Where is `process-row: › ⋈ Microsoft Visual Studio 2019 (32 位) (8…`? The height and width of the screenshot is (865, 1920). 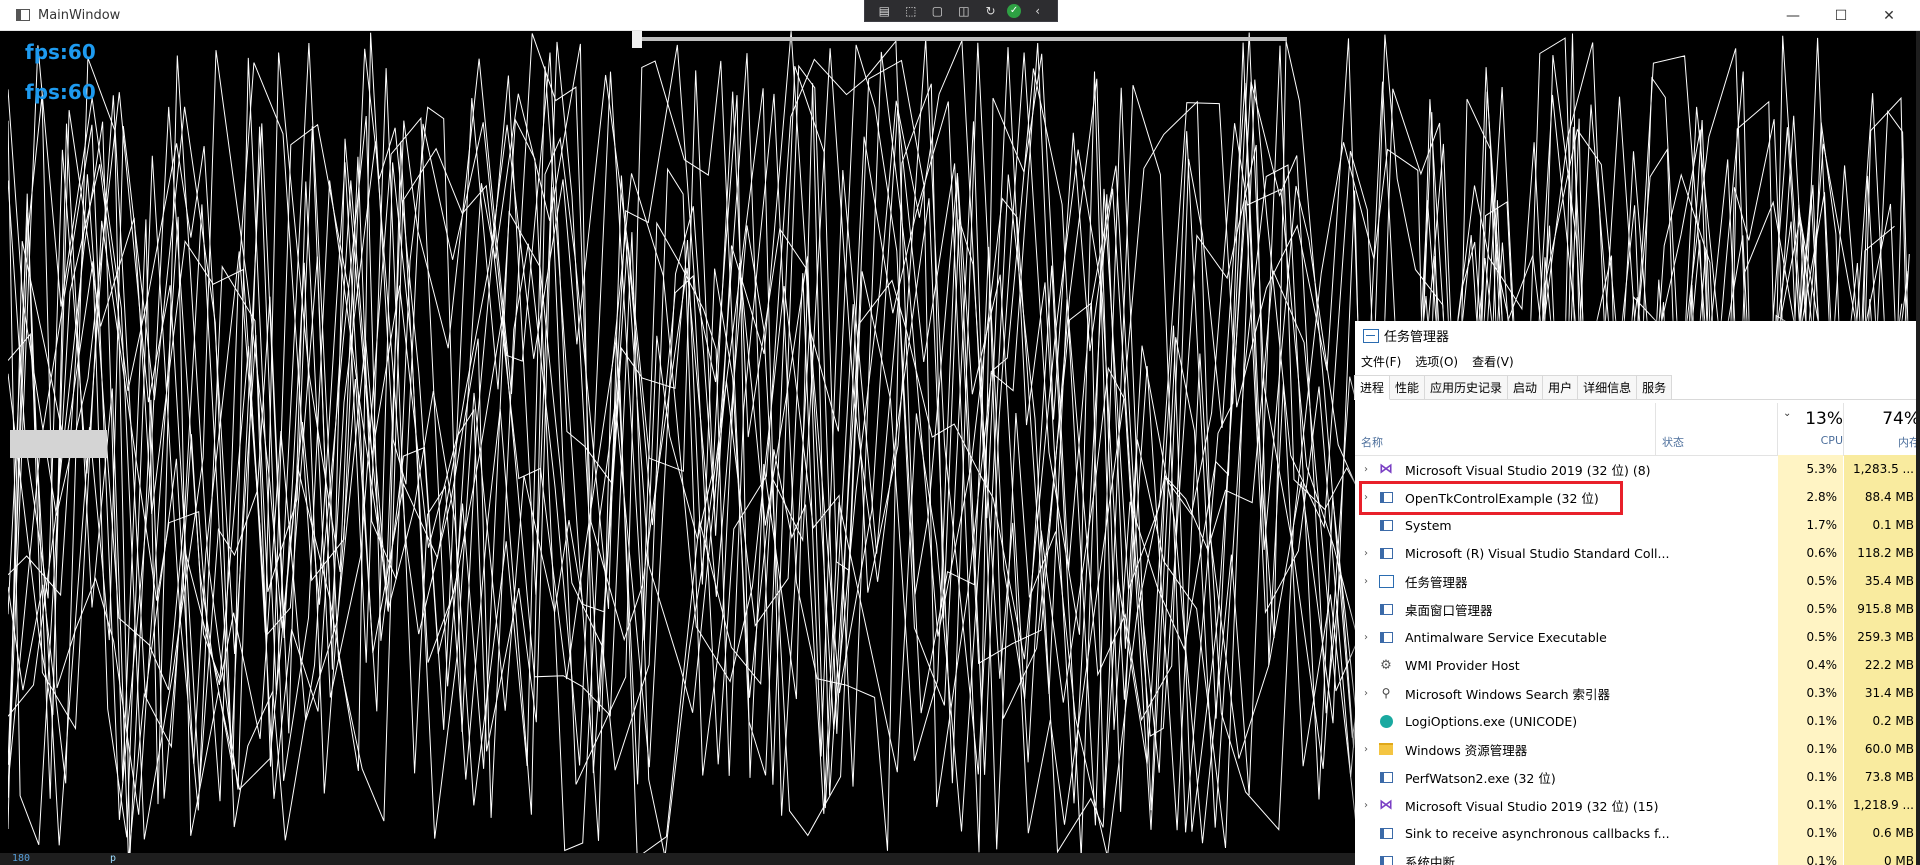 process-row: › ⋈ Microsoft Visual Studio 2019 (32 位) (8… is located at coordinates (1637, 469).